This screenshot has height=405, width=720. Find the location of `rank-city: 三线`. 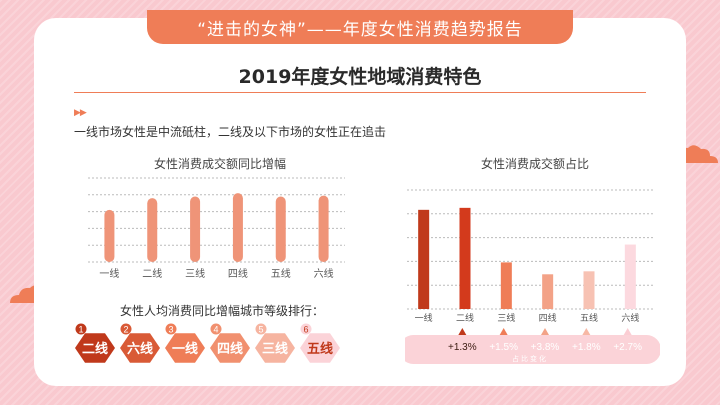

rank-city: 三线 is located at coordinates (275, 349).